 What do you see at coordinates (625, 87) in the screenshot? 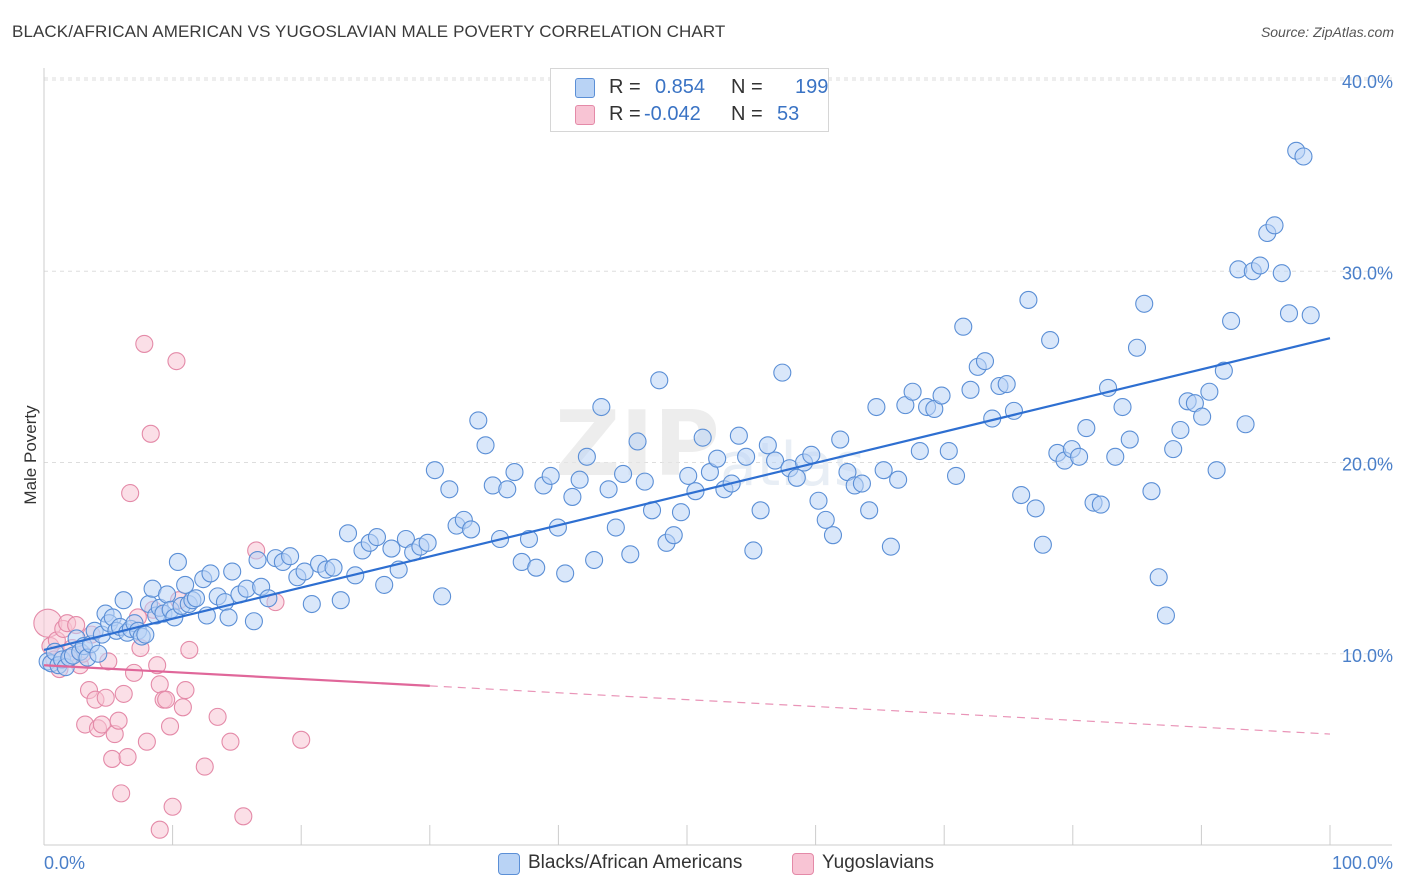
I see `legend-r-label: R =` at bounding box center [625, 87].